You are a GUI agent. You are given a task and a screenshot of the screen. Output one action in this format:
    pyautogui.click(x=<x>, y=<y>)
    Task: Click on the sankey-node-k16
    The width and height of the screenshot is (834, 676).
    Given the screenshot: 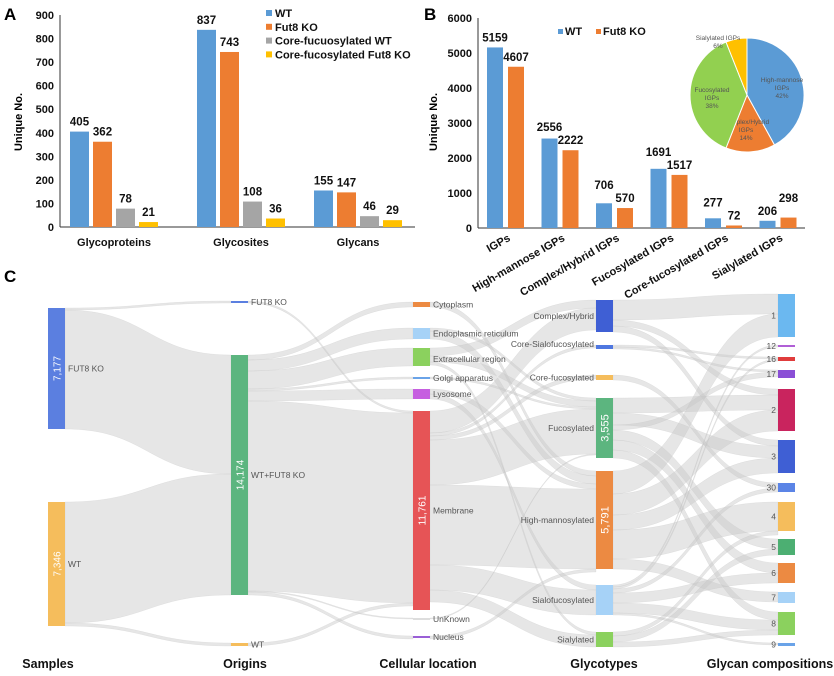 What is the action you would take?
    pyautogui.click(x=786, y=359)
    